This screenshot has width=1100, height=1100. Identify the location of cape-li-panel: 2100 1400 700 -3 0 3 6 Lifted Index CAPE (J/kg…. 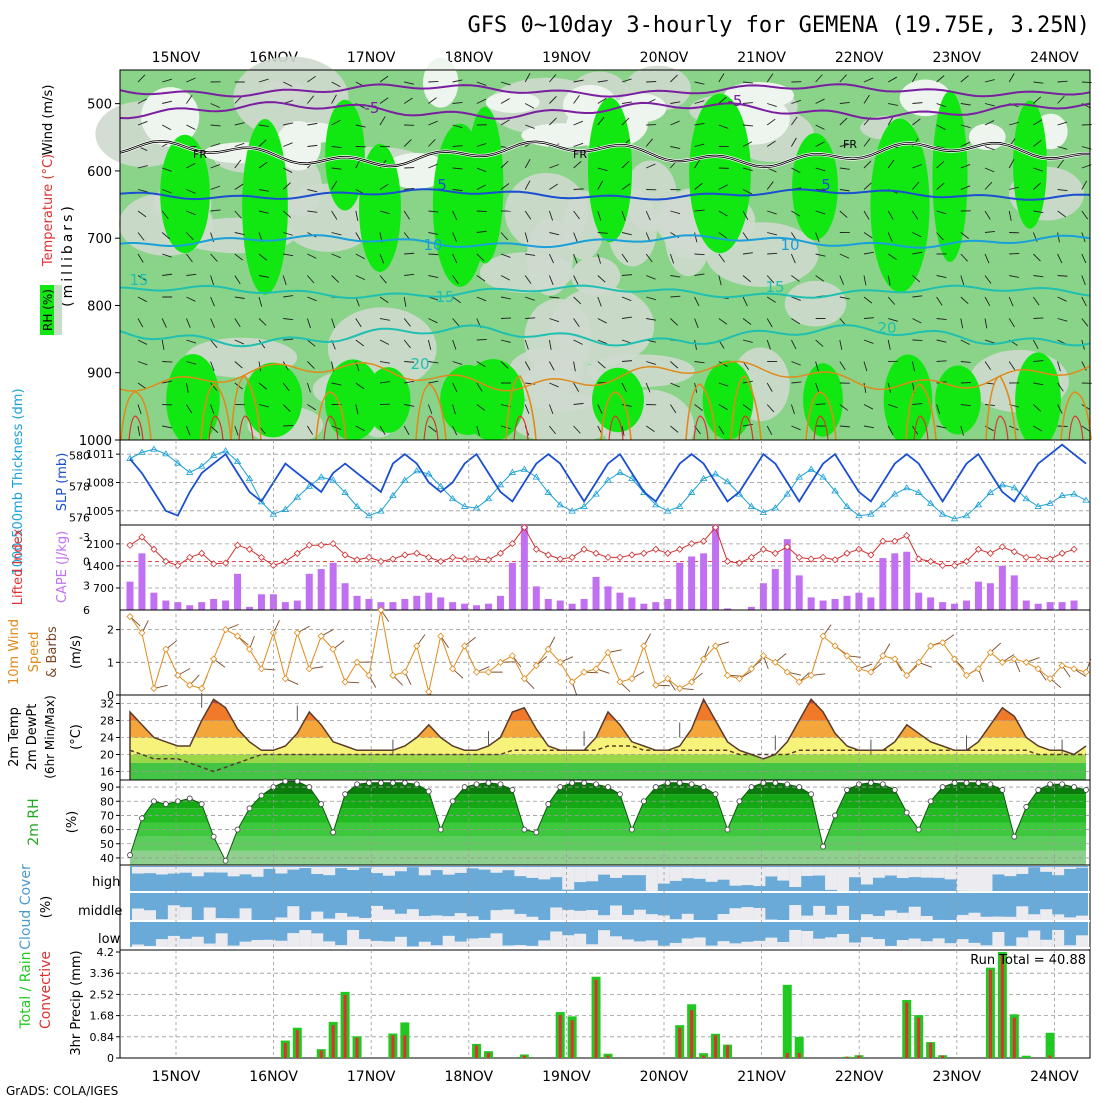
(551, 570).